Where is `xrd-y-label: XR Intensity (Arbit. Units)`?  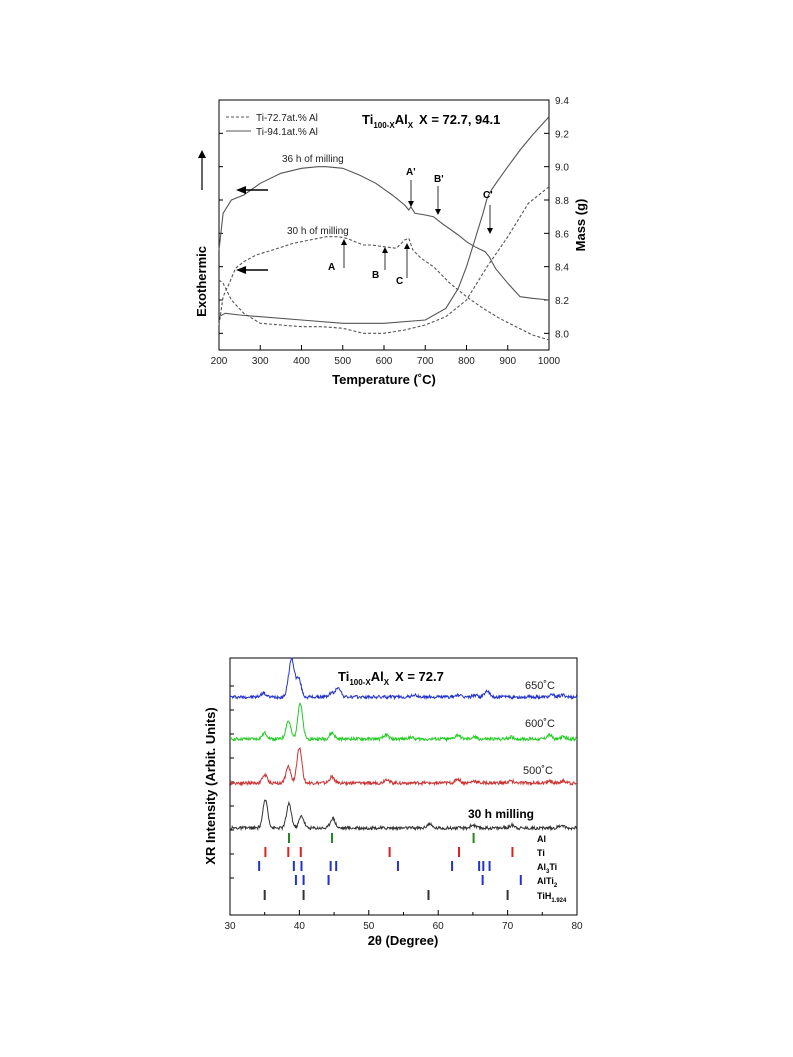
xrd-y-label: XR Intensity (Arbit. Units) is located at coordinates (210, 785).